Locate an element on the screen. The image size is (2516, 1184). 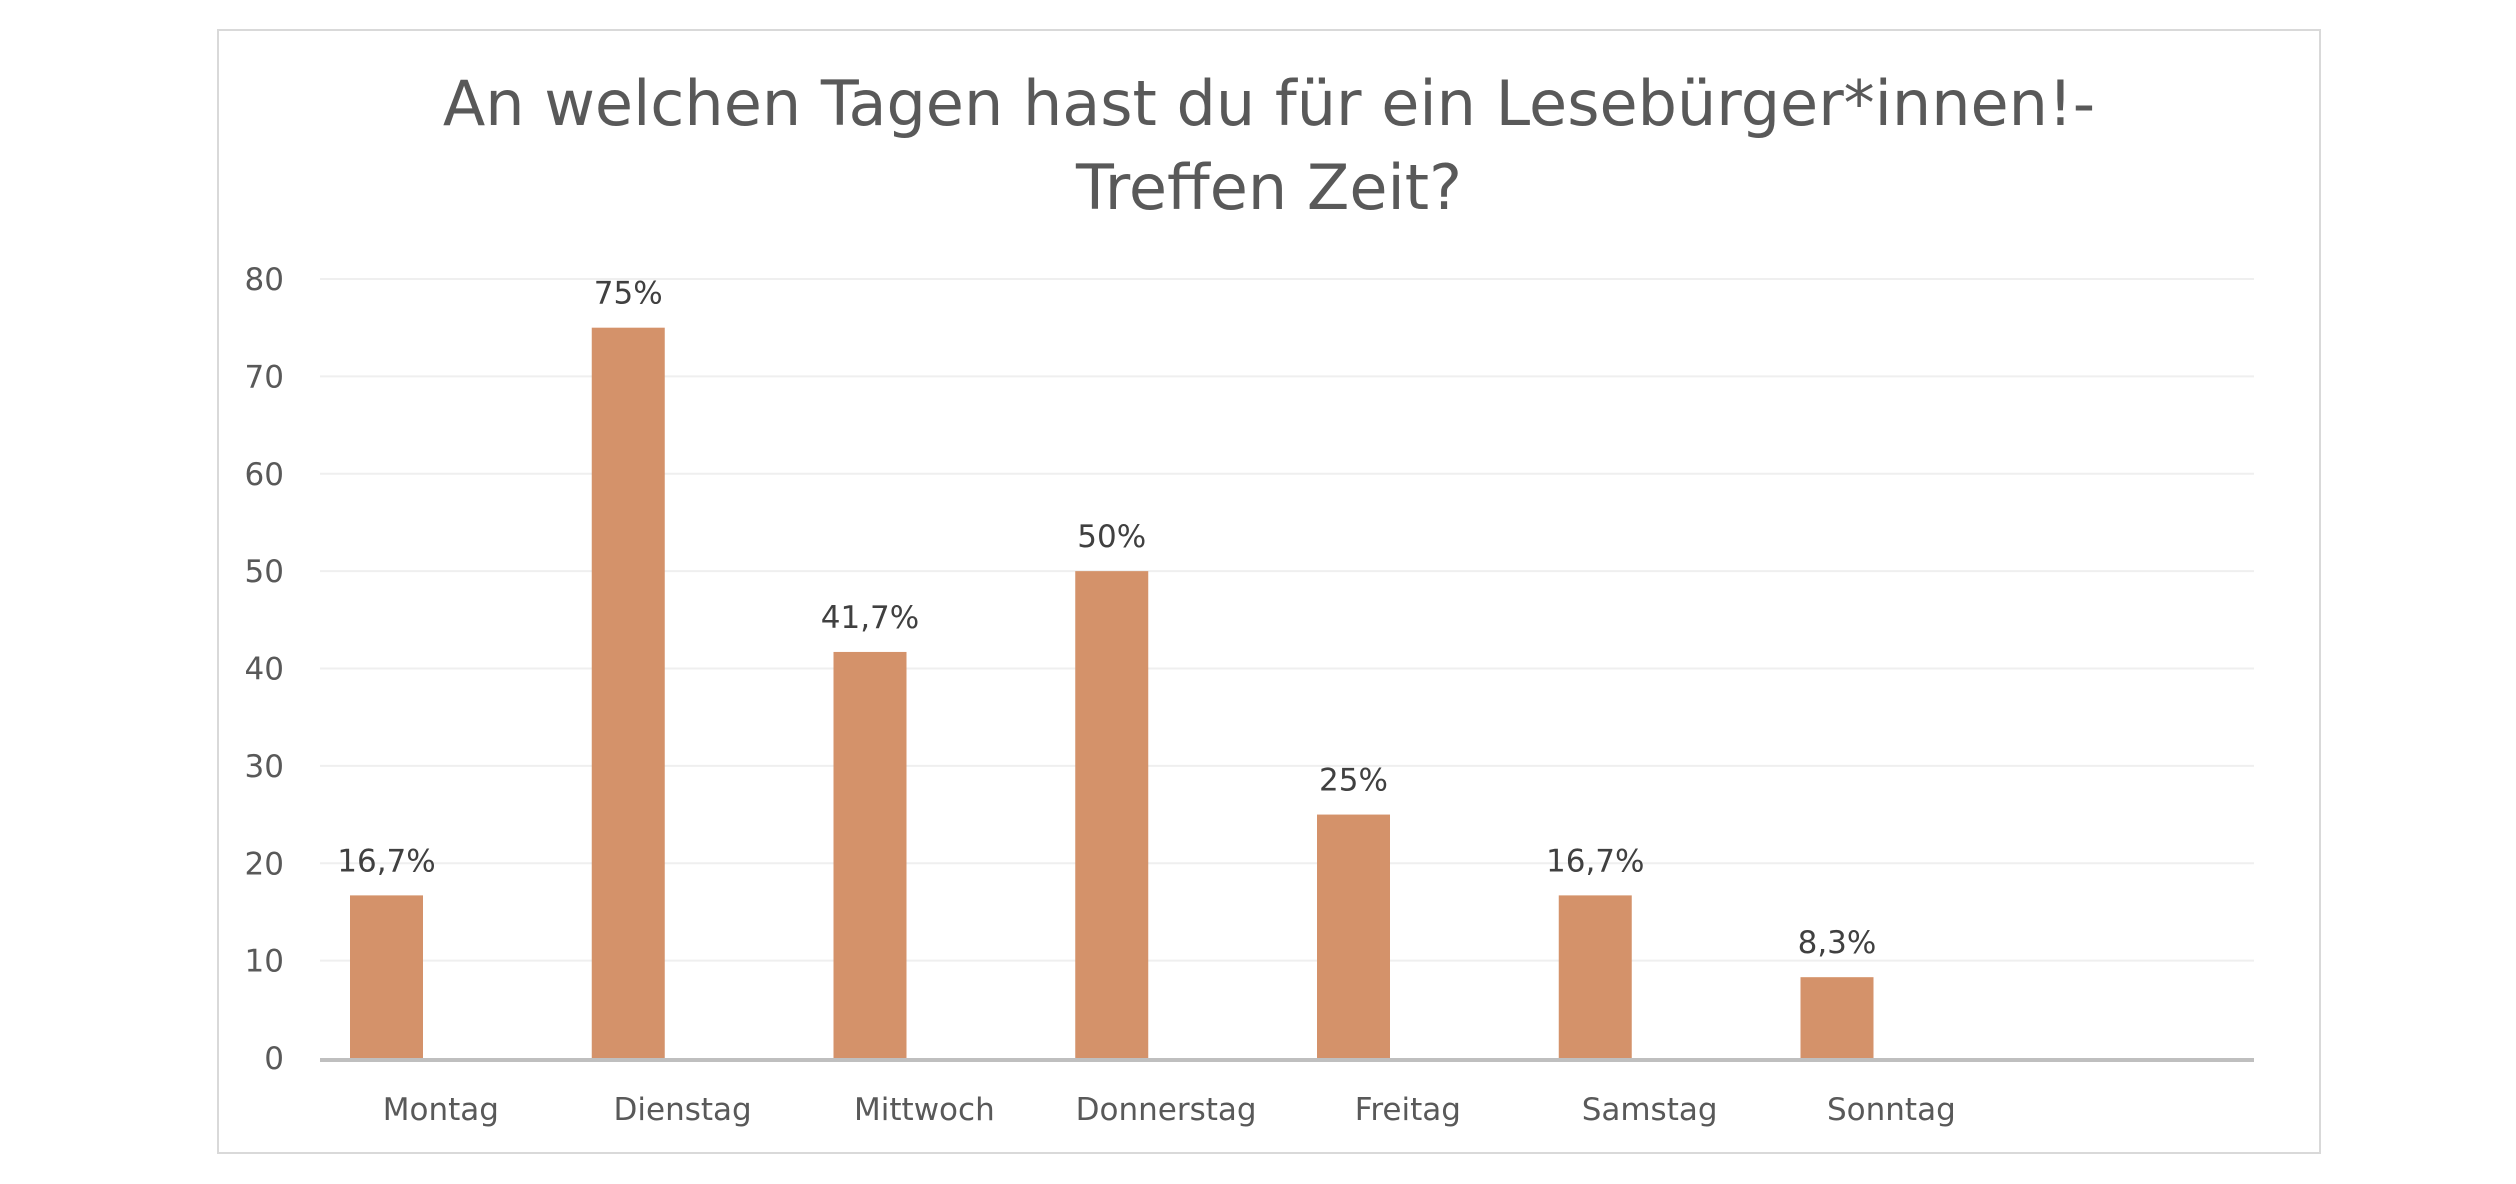
bar-montag is located at coordinates (386, 976).